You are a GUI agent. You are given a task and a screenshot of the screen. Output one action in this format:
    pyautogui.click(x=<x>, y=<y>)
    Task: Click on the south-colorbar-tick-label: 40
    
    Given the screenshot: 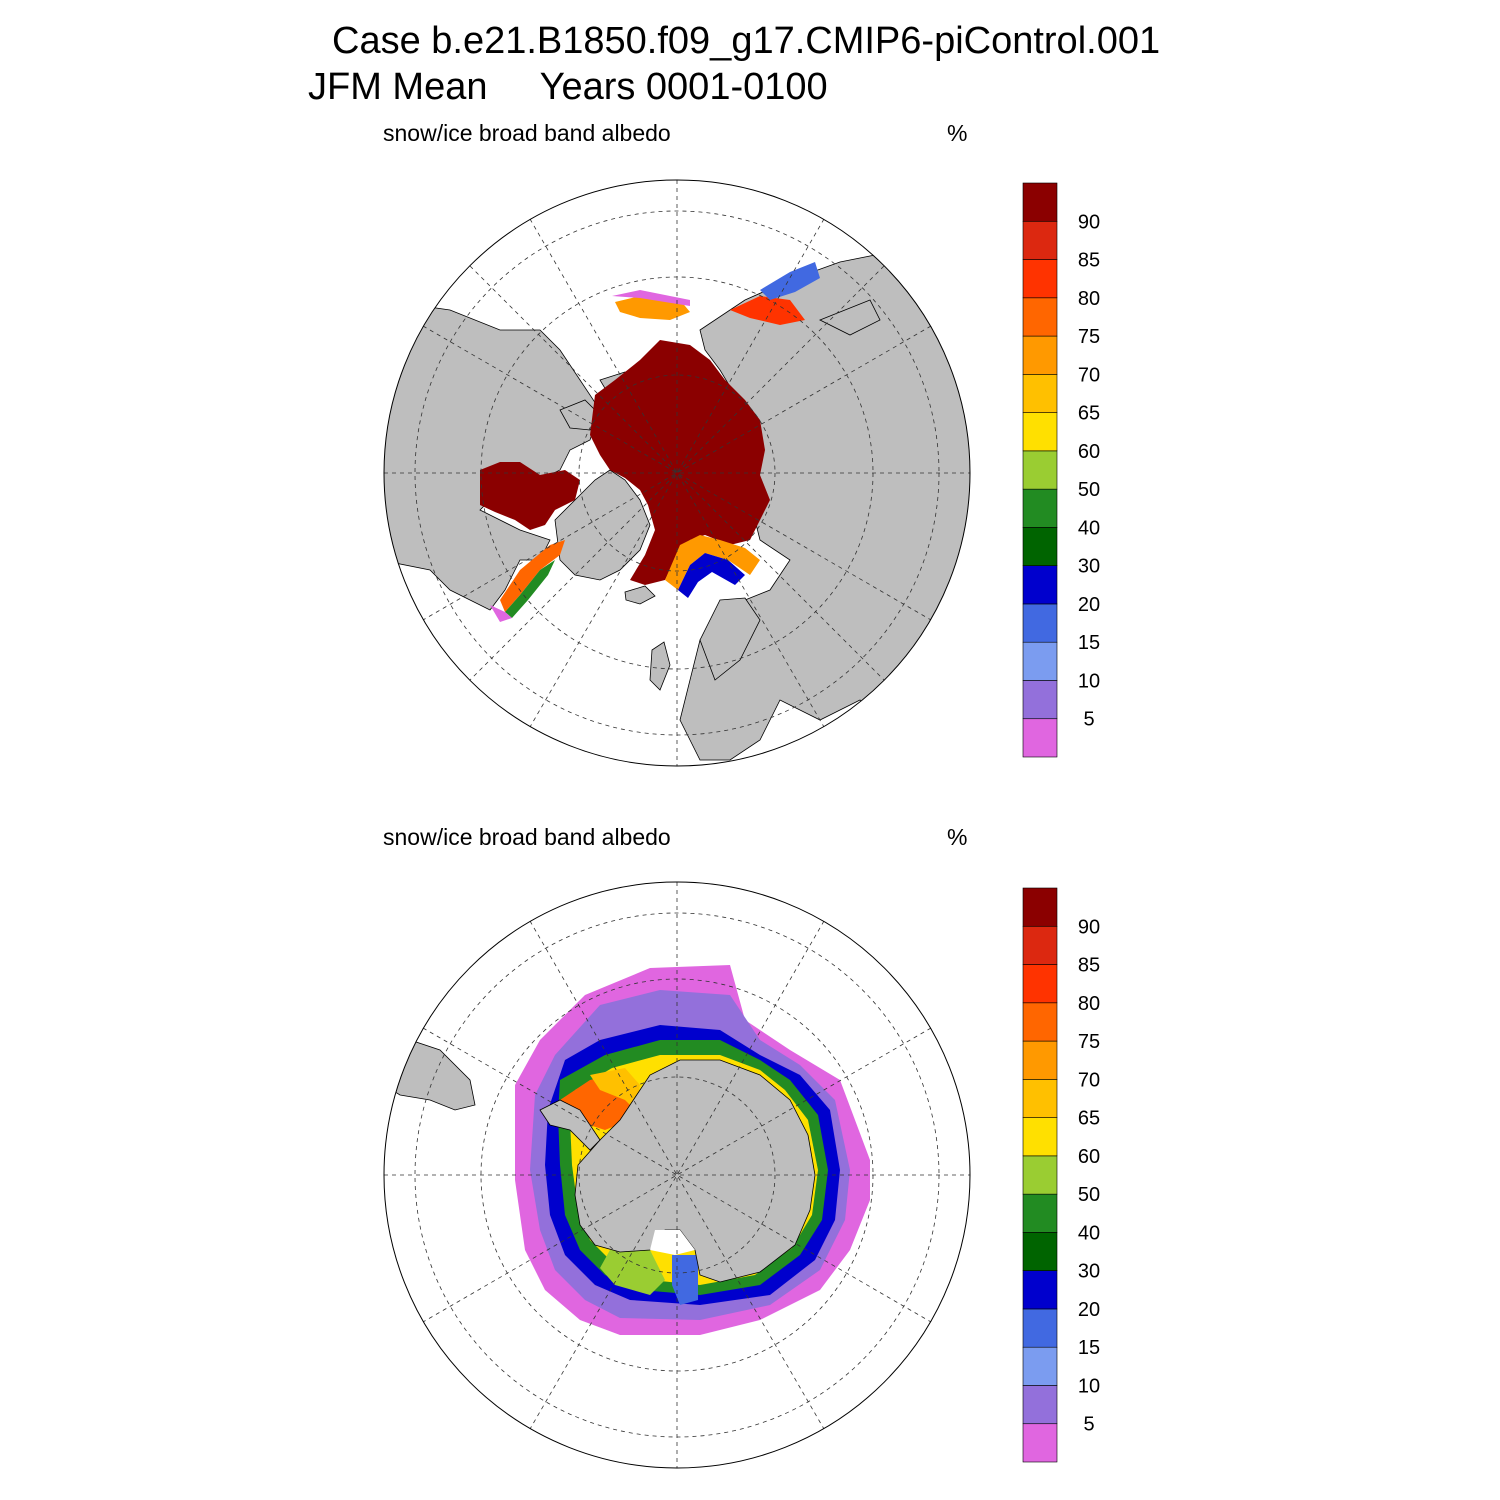 What is the action you would take?
    pyautogui.click(x=1089, y=1233)
    